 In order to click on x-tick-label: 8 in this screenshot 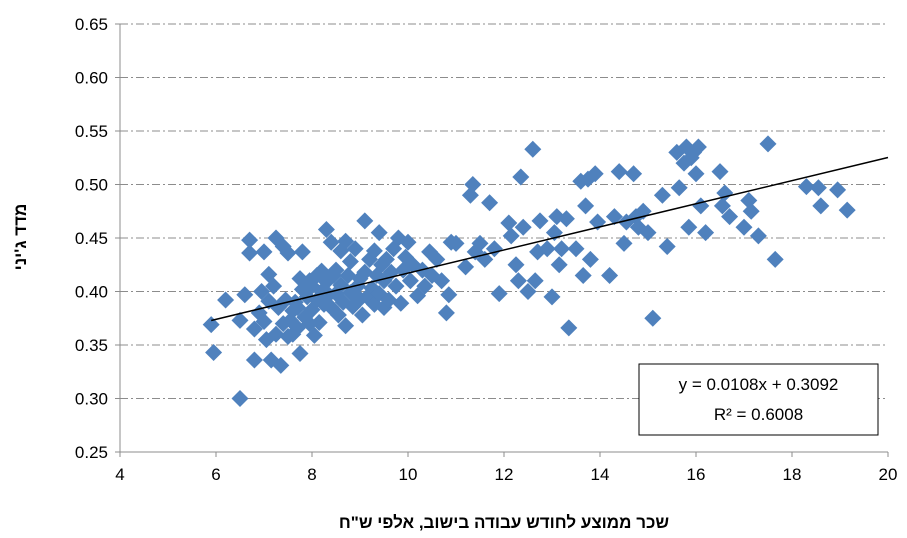, I will do `click(311, 474)`.